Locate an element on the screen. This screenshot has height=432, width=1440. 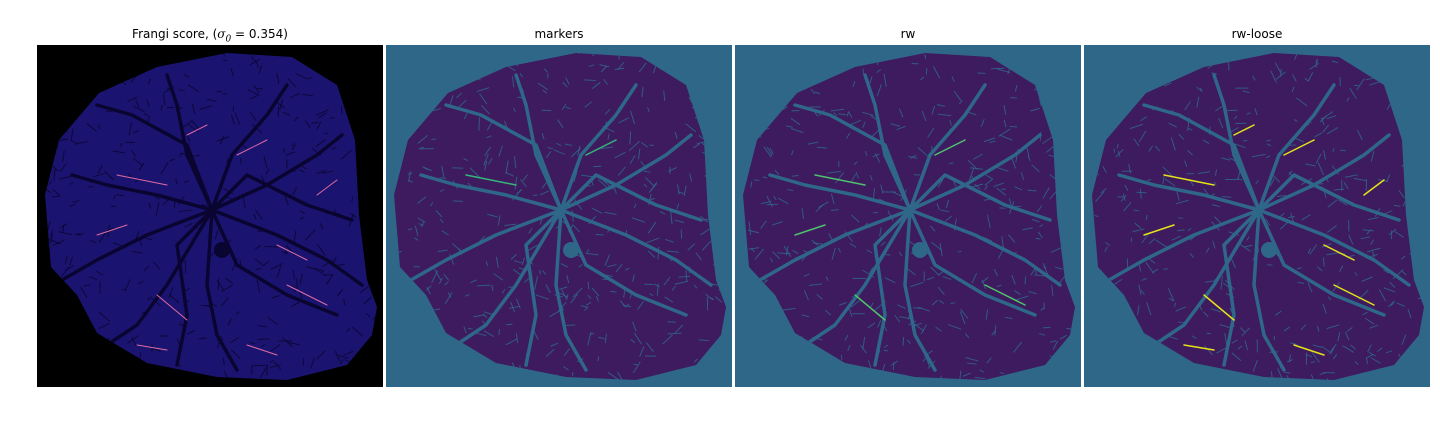
panel-title-frangi: Frangi score, (σ0 = 0.354) is located at coordinates (210, 35).